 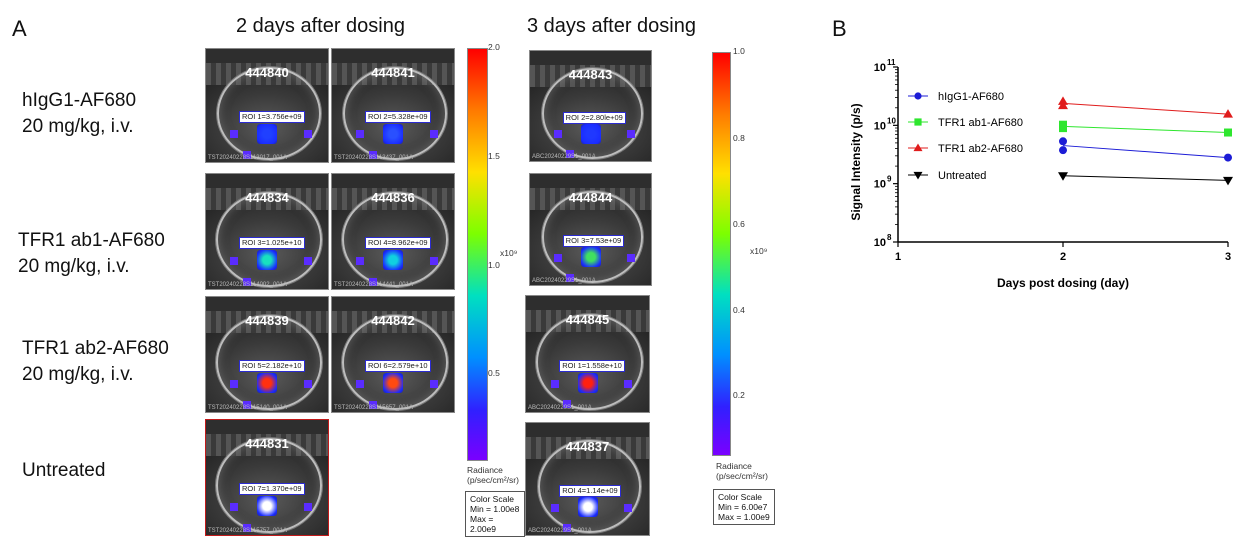 What do you see at coordinates (91, 240) in the screenshot?
I see `row-label-line1: TFR1 ab1-AF680` at bounding box center [91, 240].